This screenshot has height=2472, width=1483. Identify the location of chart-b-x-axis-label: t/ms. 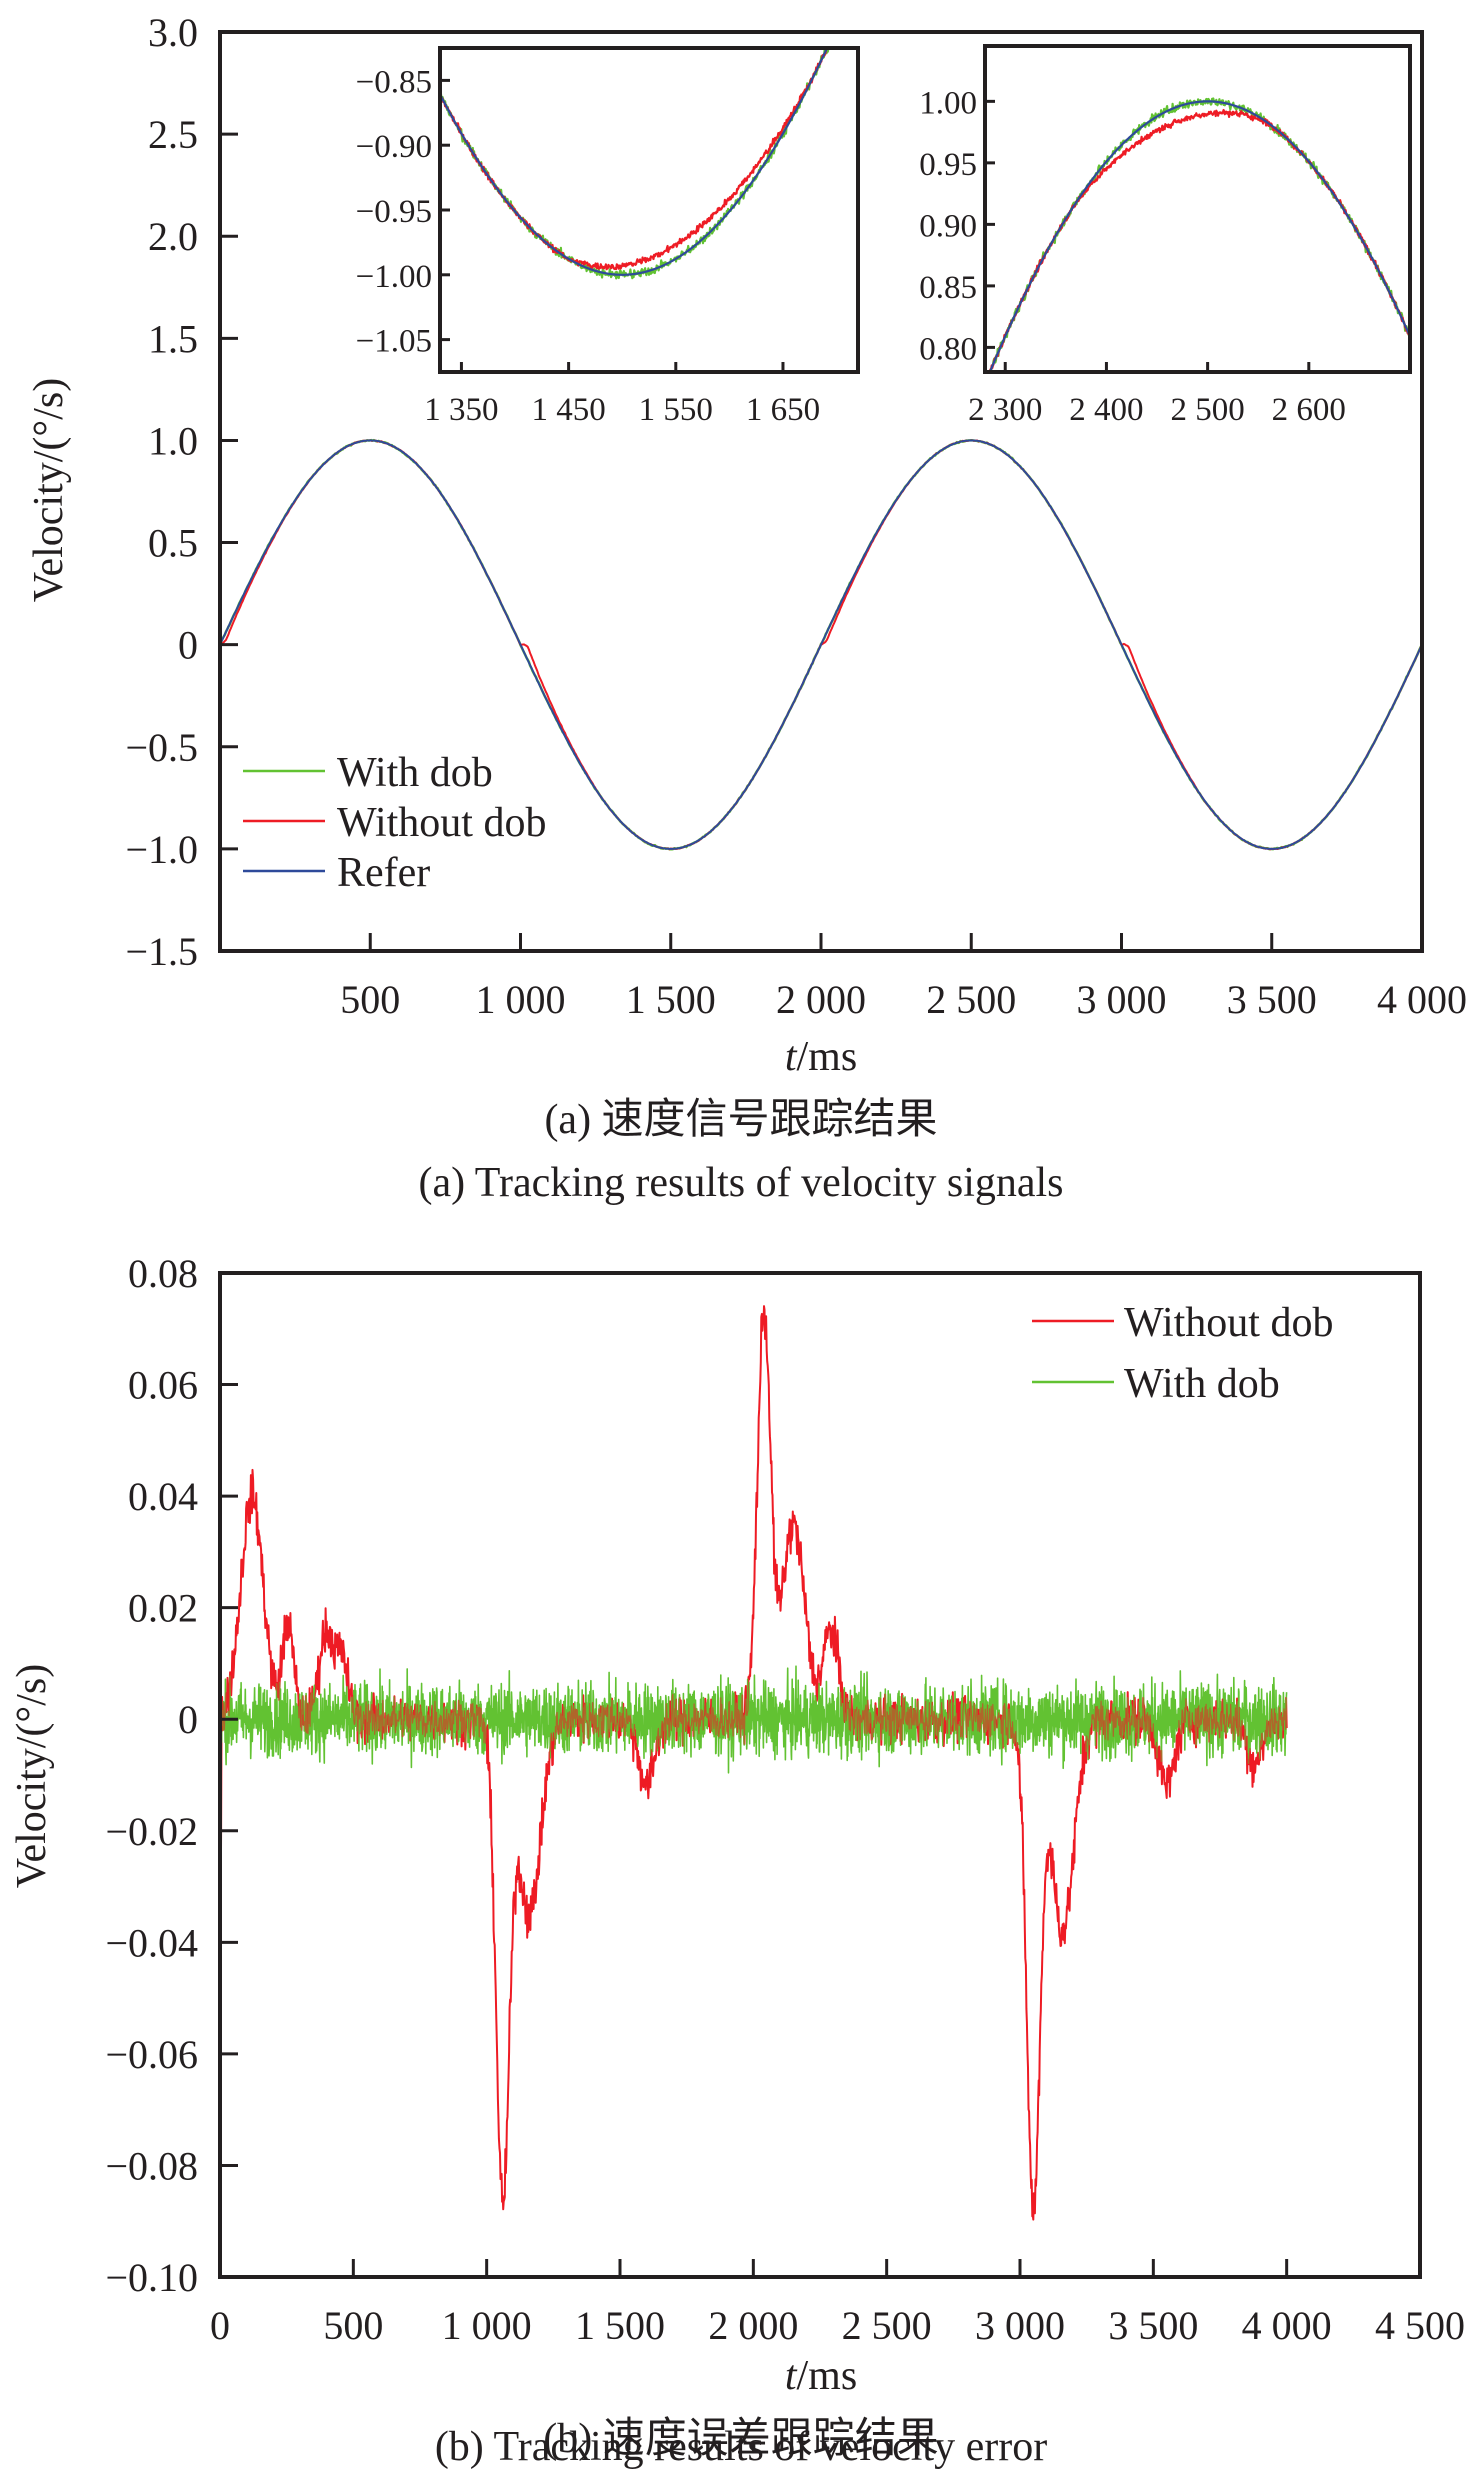
(821, 2376).